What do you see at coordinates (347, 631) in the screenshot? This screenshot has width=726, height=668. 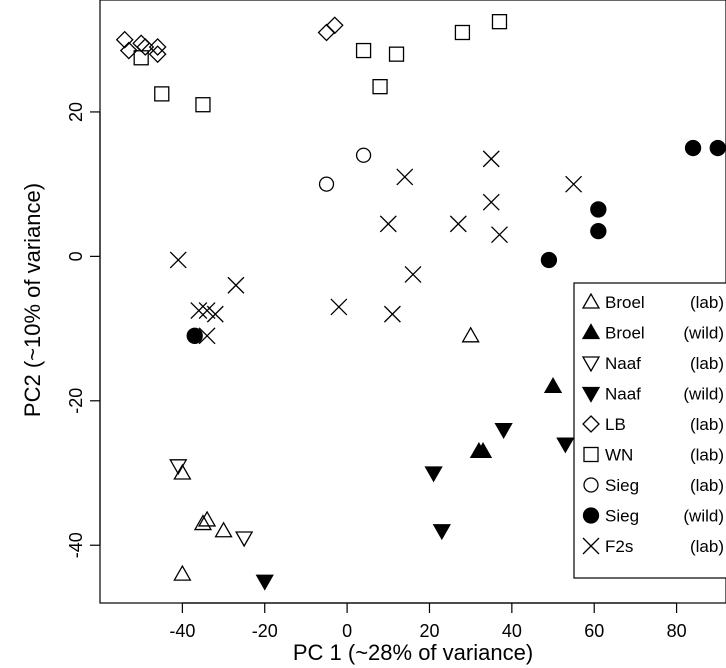 I see `x-tick-label: 0` at bounding box center [347, 631].